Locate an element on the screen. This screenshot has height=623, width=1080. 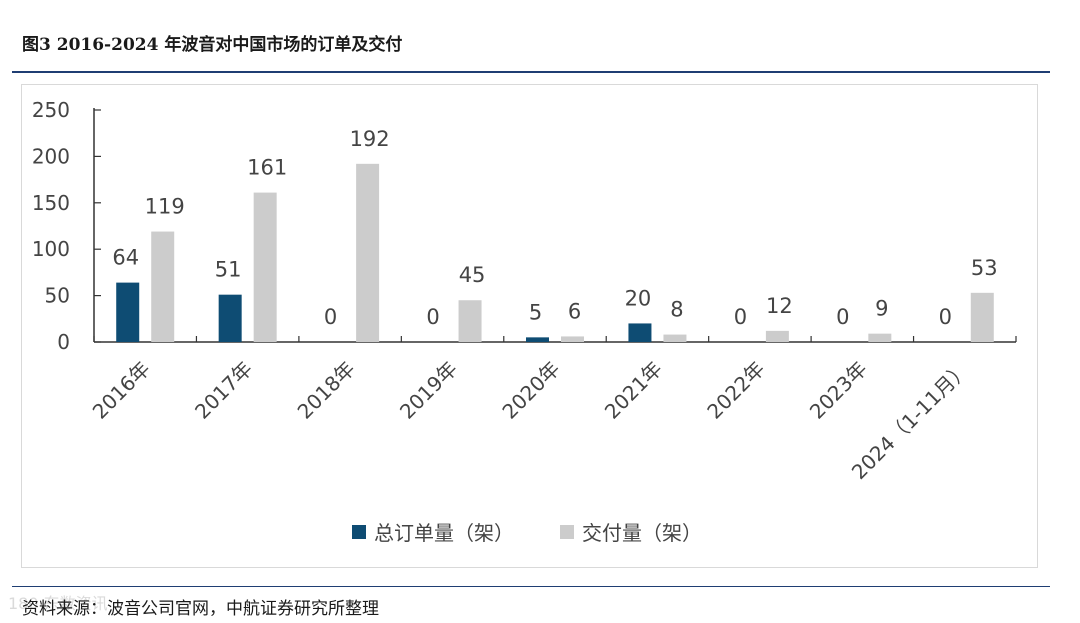
legend-label: 总订单量（架） is located at coordinates (444, 533).